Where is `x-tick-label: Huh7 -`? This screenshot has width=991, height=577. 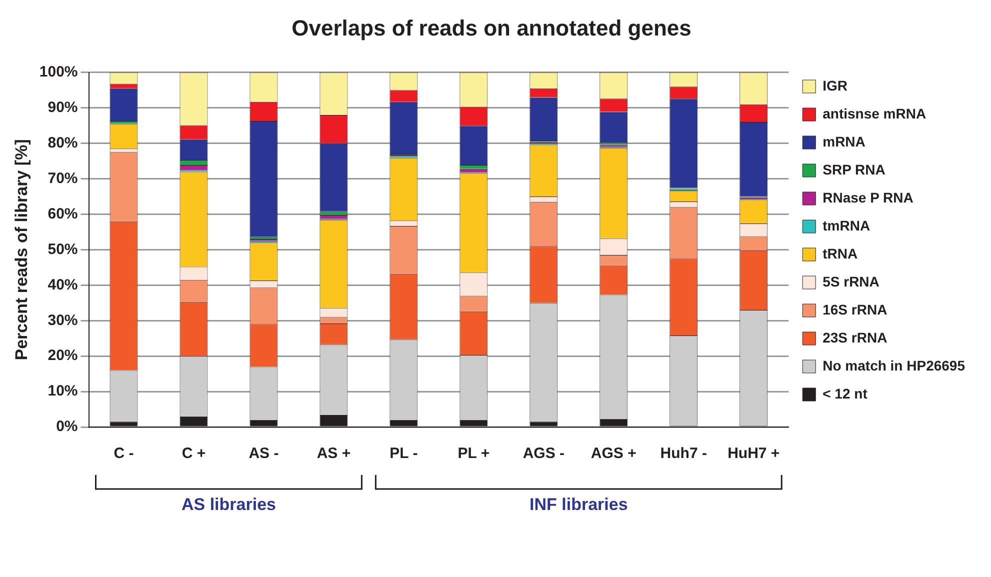
x-tick-label: Huh7 - is located at coordinates (683, 453).